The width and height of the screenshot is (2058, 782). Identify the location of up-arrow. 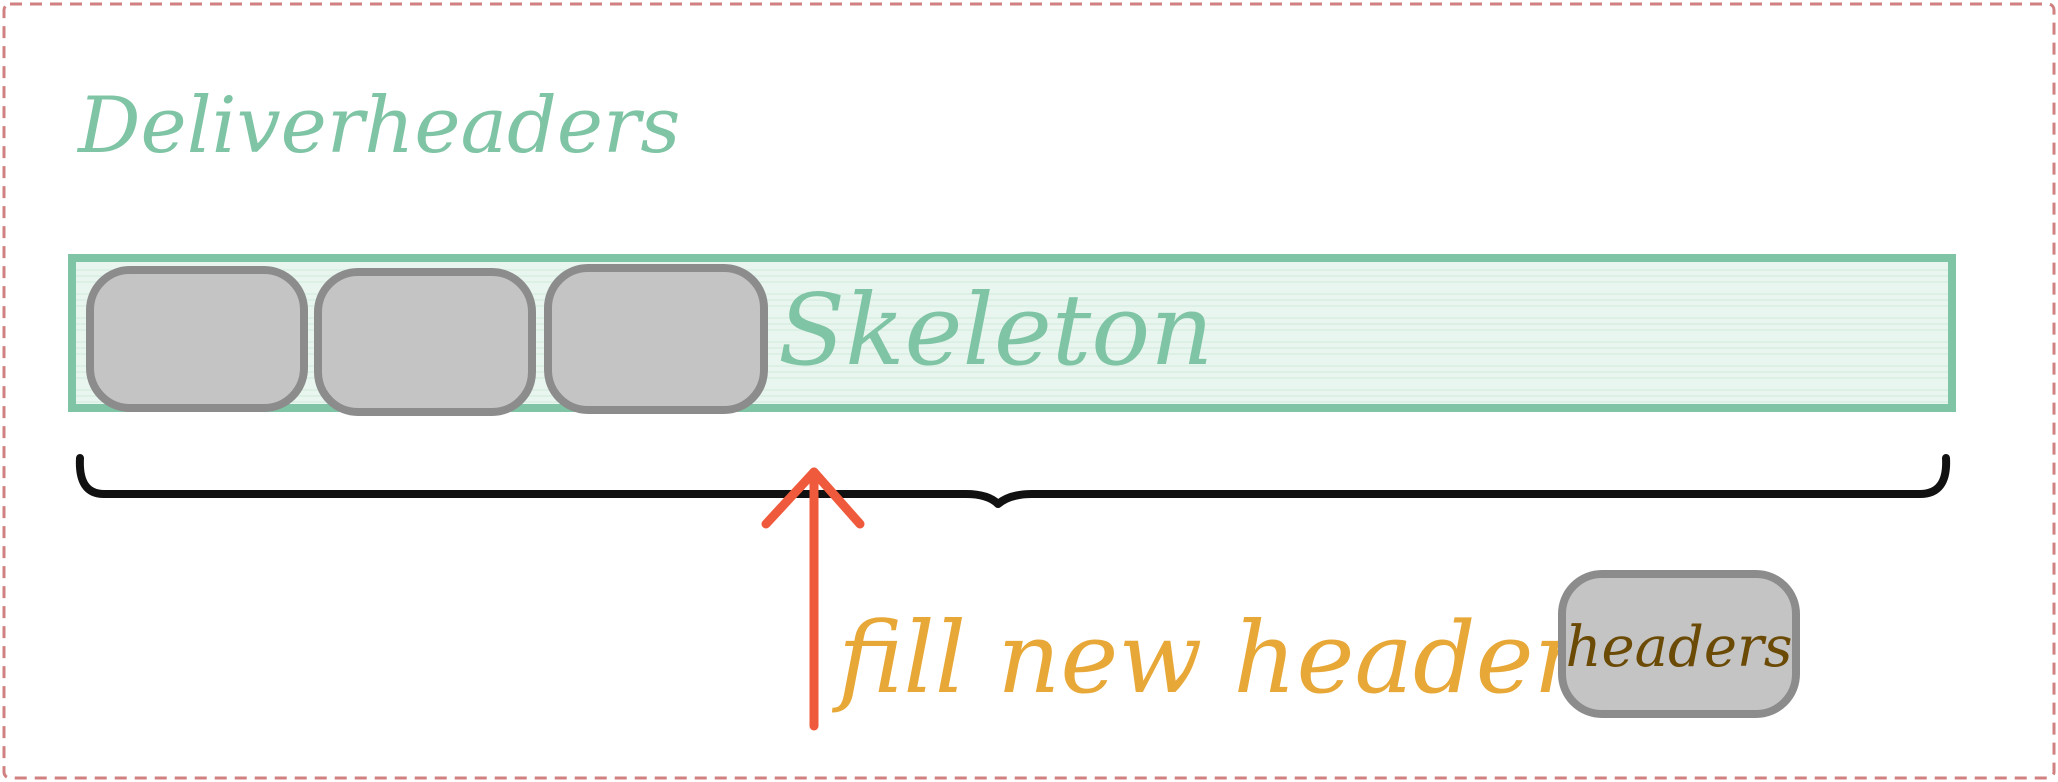
(813, 599).